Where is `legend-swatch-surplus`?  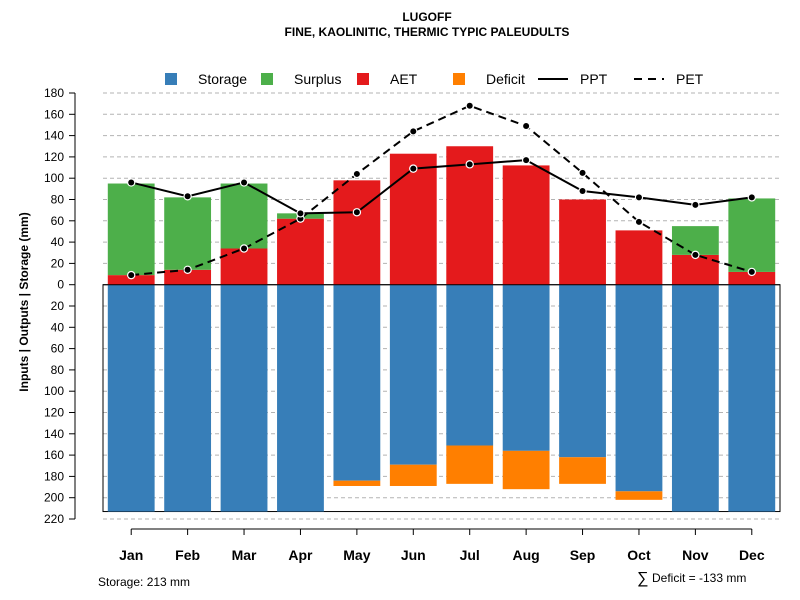 legend-swatch-surplus is located at coordinates (267, 79).